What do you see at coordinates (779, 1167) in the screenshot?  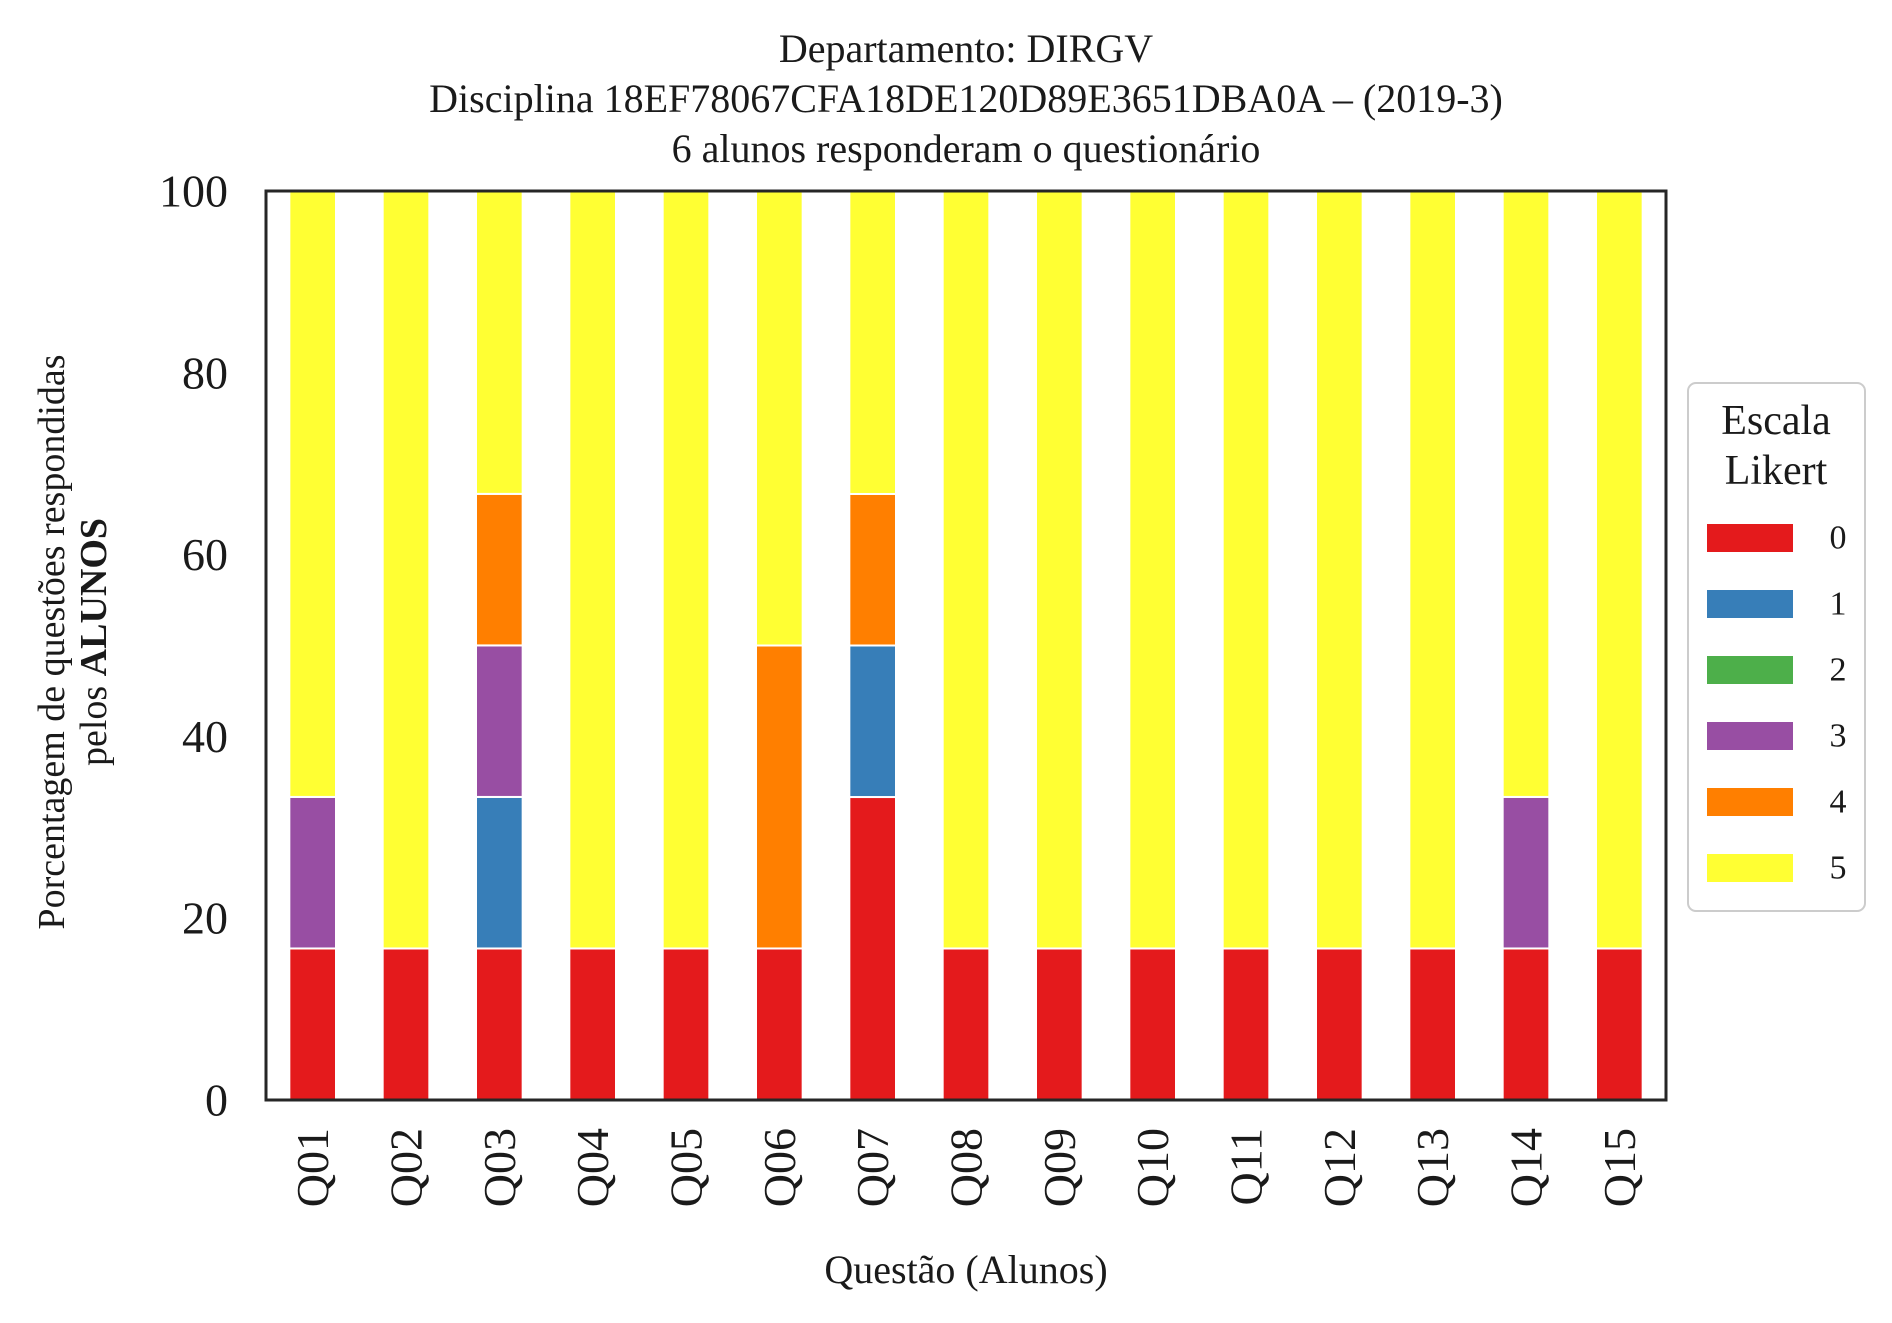 I see `x-tick-label-q06: Q06` at bounding box center [779, 1167].